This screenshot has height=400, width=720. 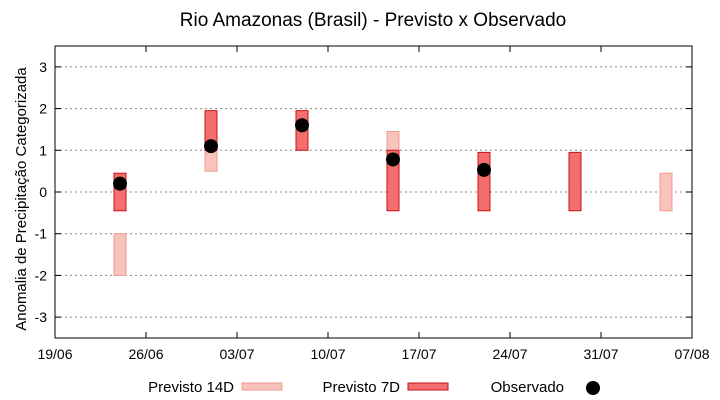 What do you see at coordinates (418, 354) in the screenshot?
I see `x-tick-label: 17/07` at bounding box center [418, 354].